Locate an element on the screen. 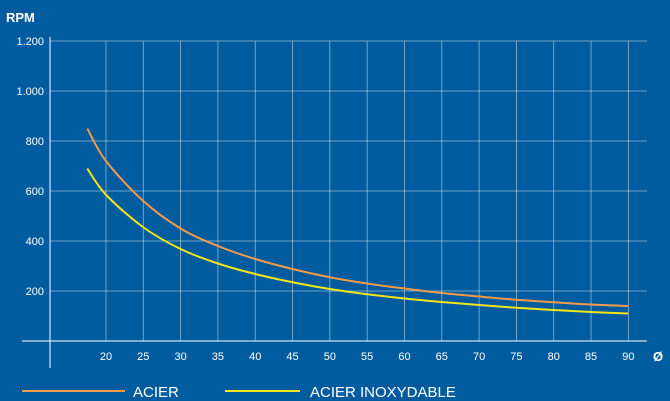 Image resolution: width=670 pixels, height=401 pixels. x-tick-label: 60 is located at coordinates (404, 357).